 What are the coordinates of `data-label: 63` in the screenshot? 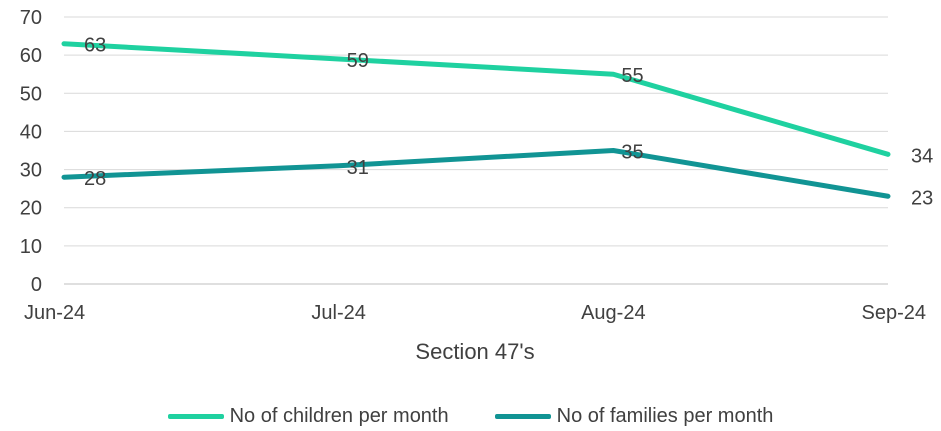 It's located at (95, 46).